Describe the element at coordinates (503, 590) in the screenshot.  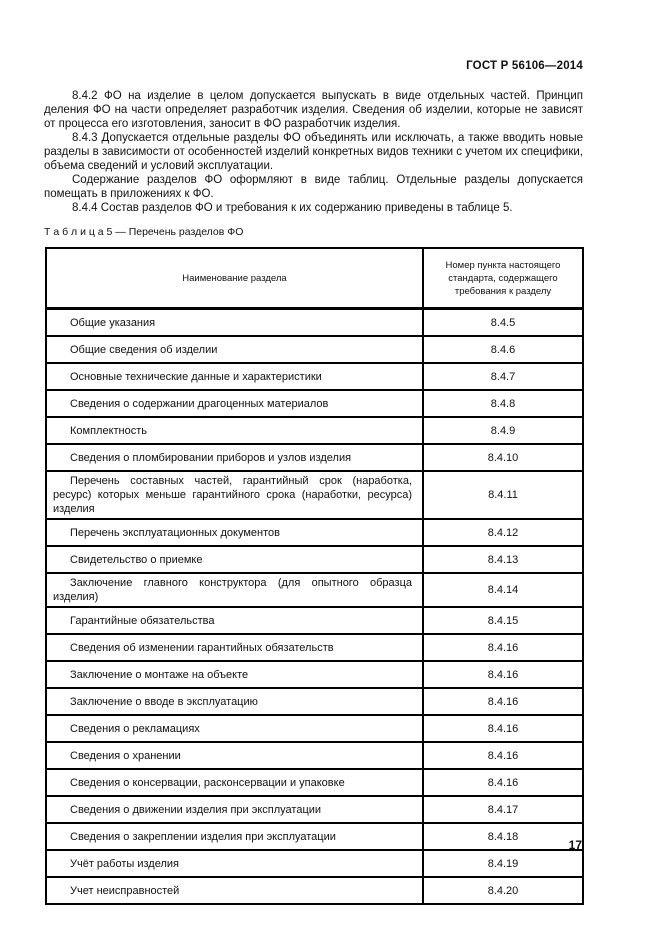
I see `clause-number-cell: 8.4.14` at that location.